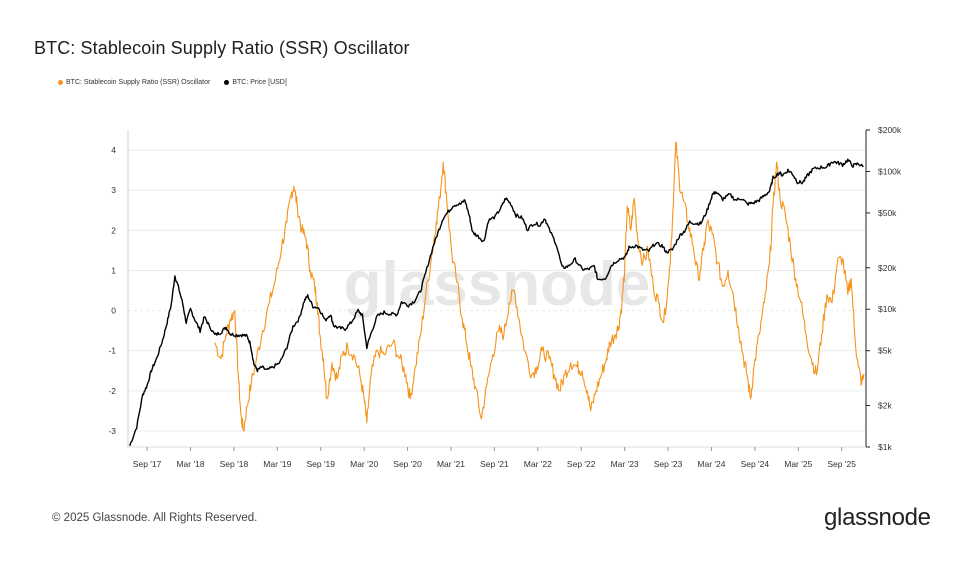  What do you see at coordinates (625, 464) in the screenshot?
I see `x-tick-label: Mar '23` at bounding box center [625, 464].